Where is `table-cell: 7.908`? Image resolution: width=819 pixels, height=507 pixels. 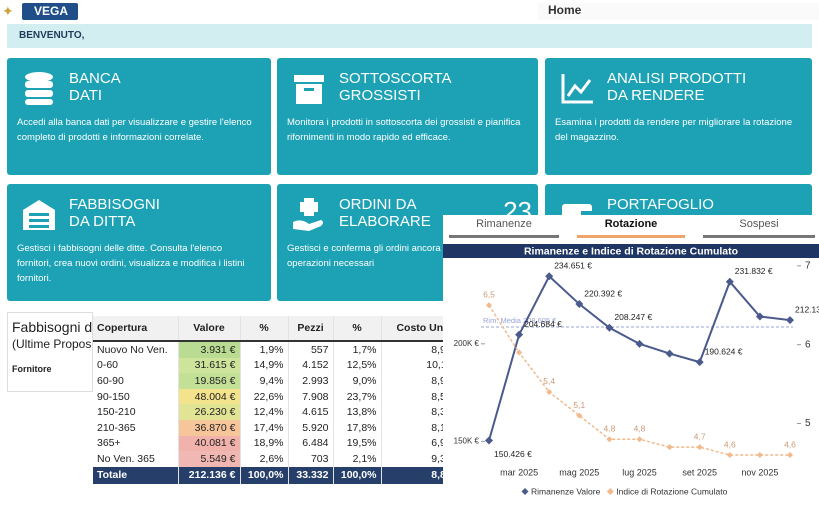
table-cell: 7.908 is located at coordinates (311, 396).